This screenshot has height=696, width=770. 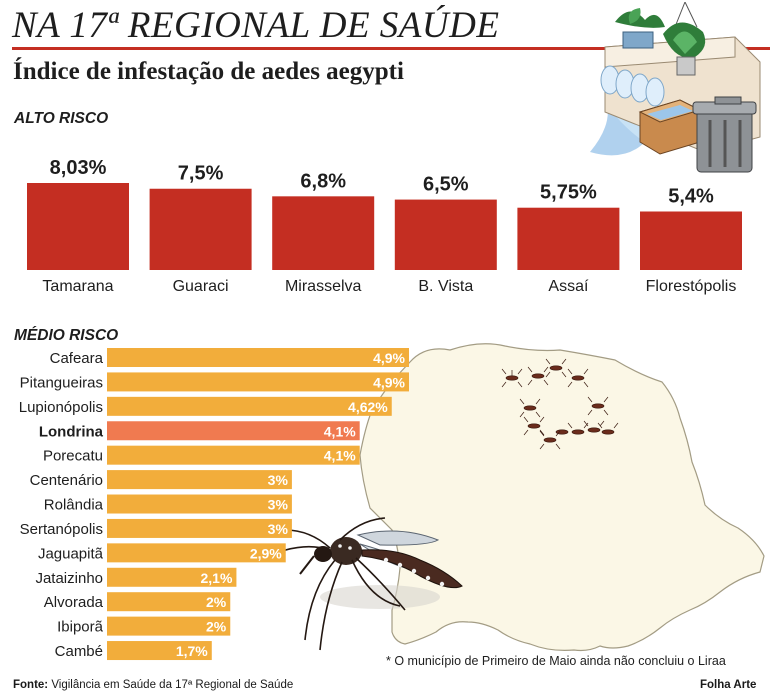 What do you see at coordinates (323, 233) in the screenshot?
I see `bar-mirasselva` at bounding box center [323, 233].